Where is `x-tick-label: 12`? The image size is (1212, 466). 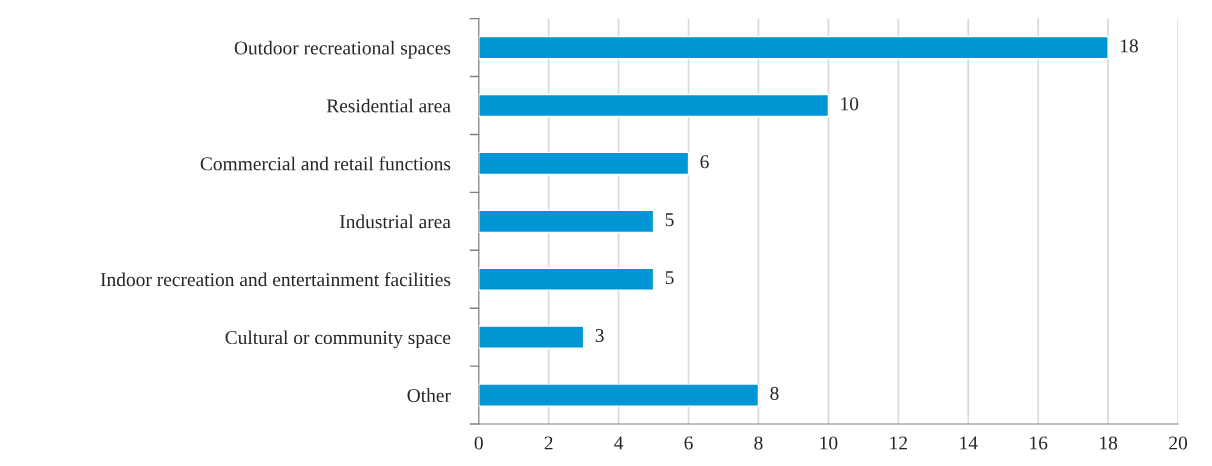 x-tick-label: 12 is located at coordinates (898, 443).